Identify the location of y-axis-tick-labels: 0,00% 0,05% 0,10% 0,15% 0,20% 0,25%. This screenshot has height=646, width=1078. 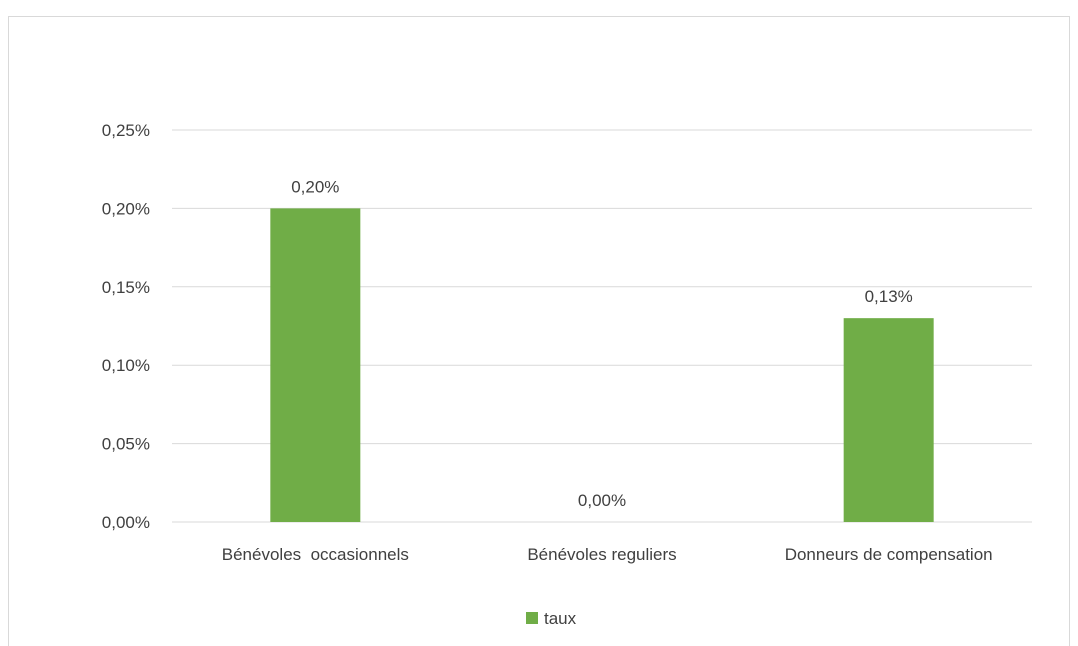
(126, 326).